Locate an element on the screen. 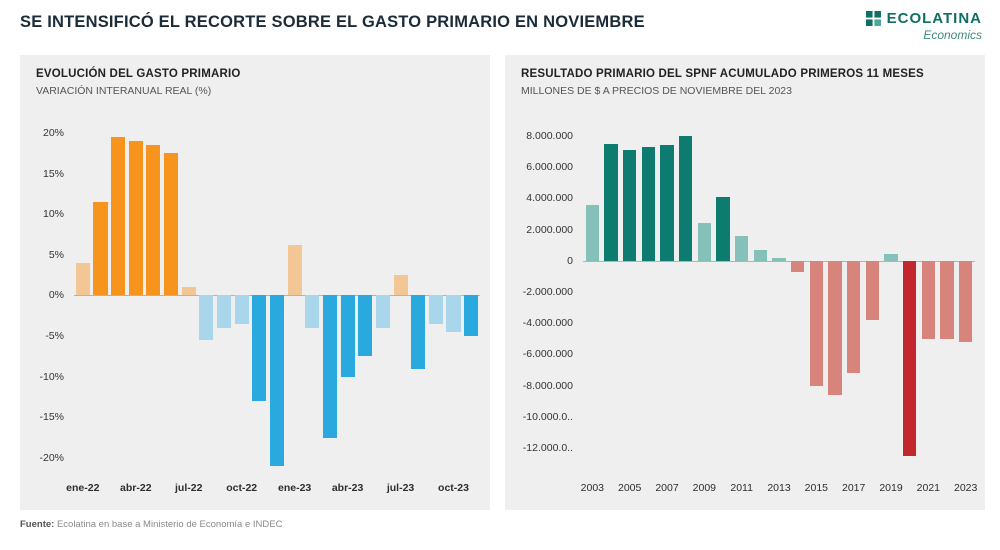 This screenshot has width=1000, height=550. source-label: Fuente: is located at coordinates (37, 524).